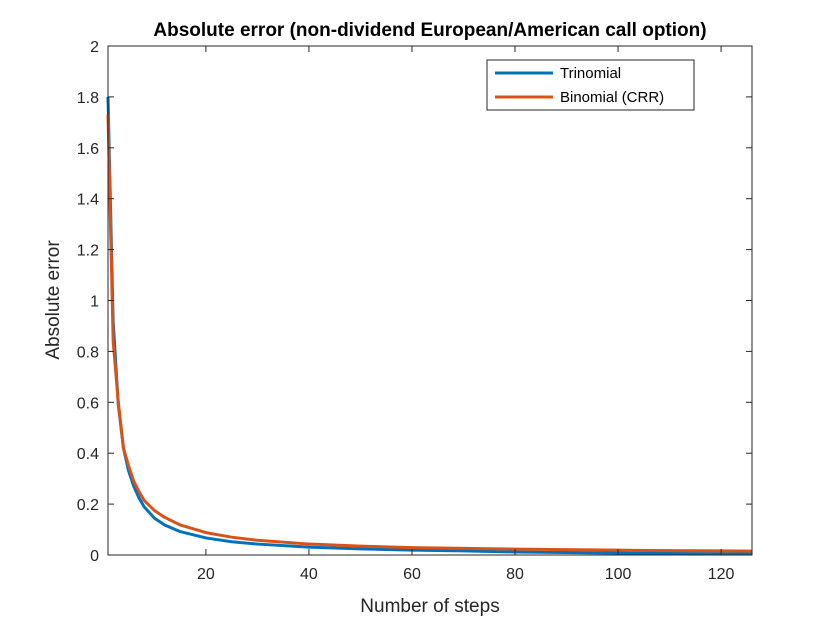  I want to click on y-tick-label-5: 1, so click(94, 302).